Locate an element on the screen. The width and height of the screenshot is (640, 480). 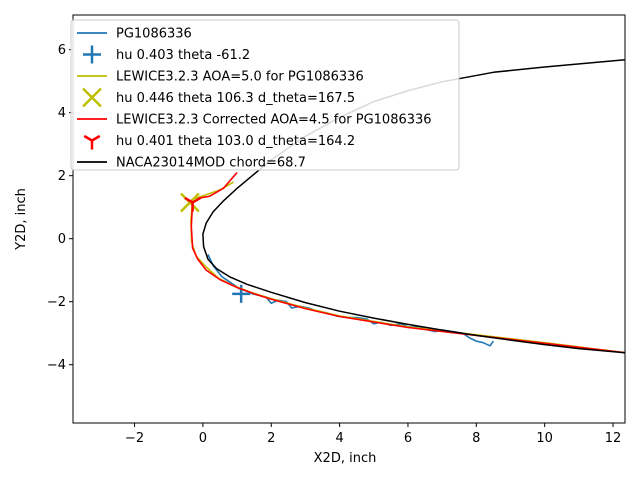
y-tick-label: 4 is located at coordinates (62, 113).